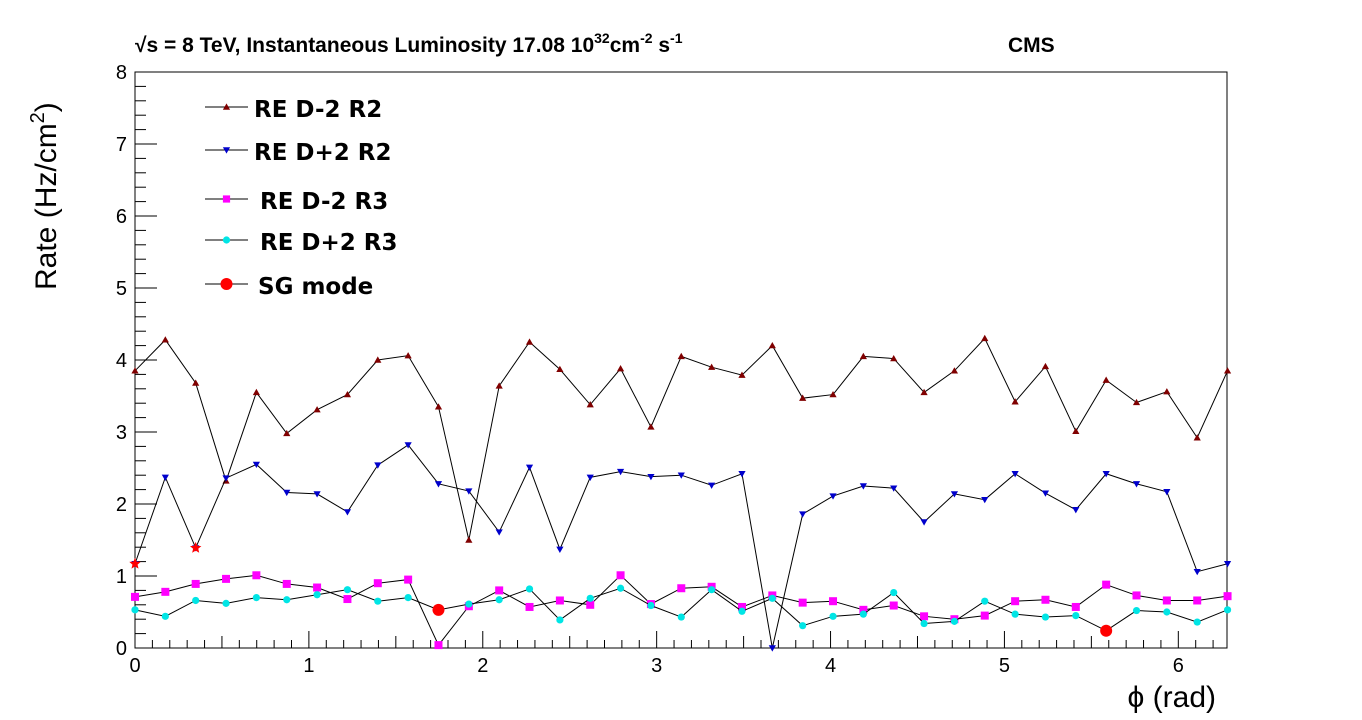  Describe the element at coordinates (46, 107) in the screenshot. I see `ylabel-end: )` at that location.